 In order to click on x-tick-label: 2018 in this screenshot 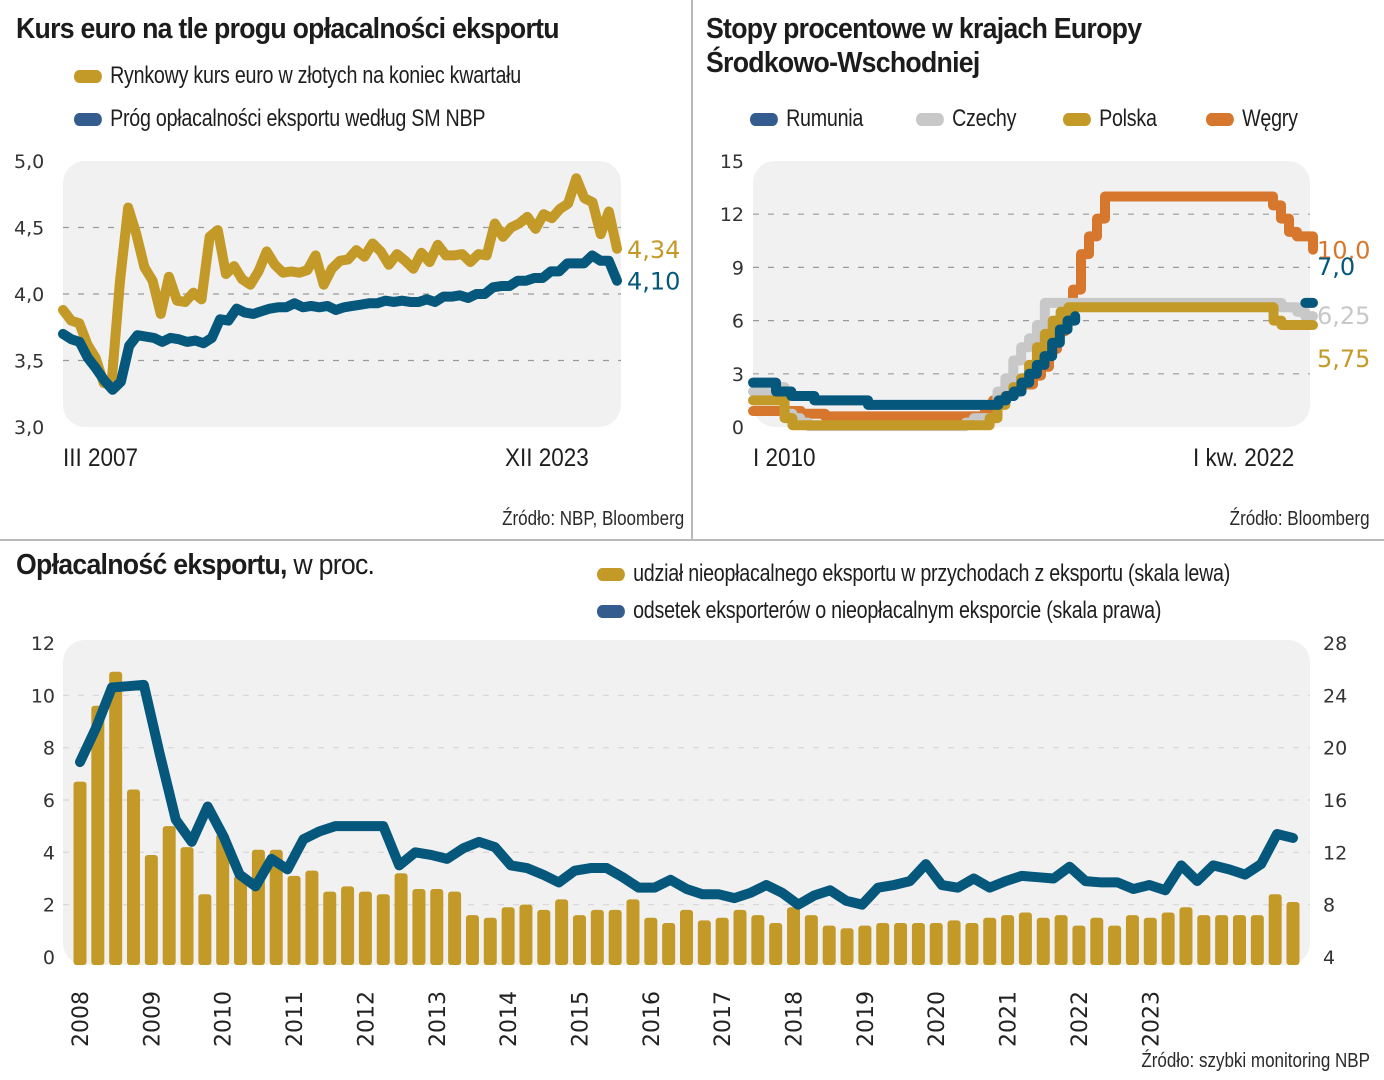, I will do `click(795, 1019)`.